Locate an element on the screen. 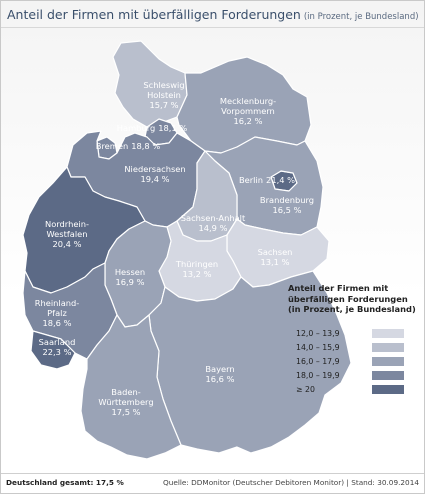  state-label-bayern: Bayern 16,6 % is located at coordinates (219, 374).